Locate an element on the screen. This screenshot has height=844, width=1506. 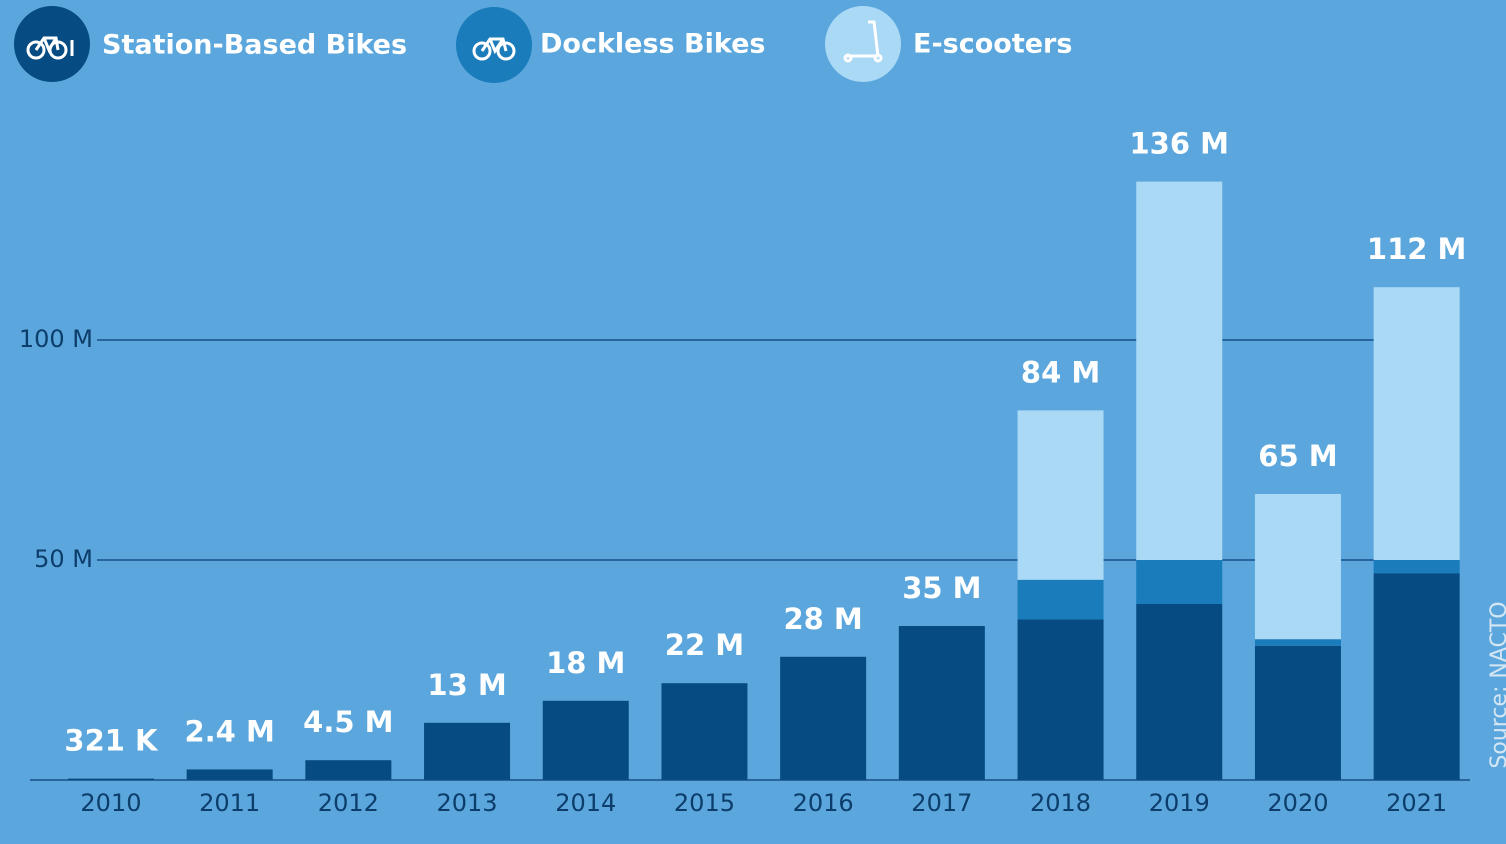
total-label: 4.5 M is located at coordinates (348, 722).